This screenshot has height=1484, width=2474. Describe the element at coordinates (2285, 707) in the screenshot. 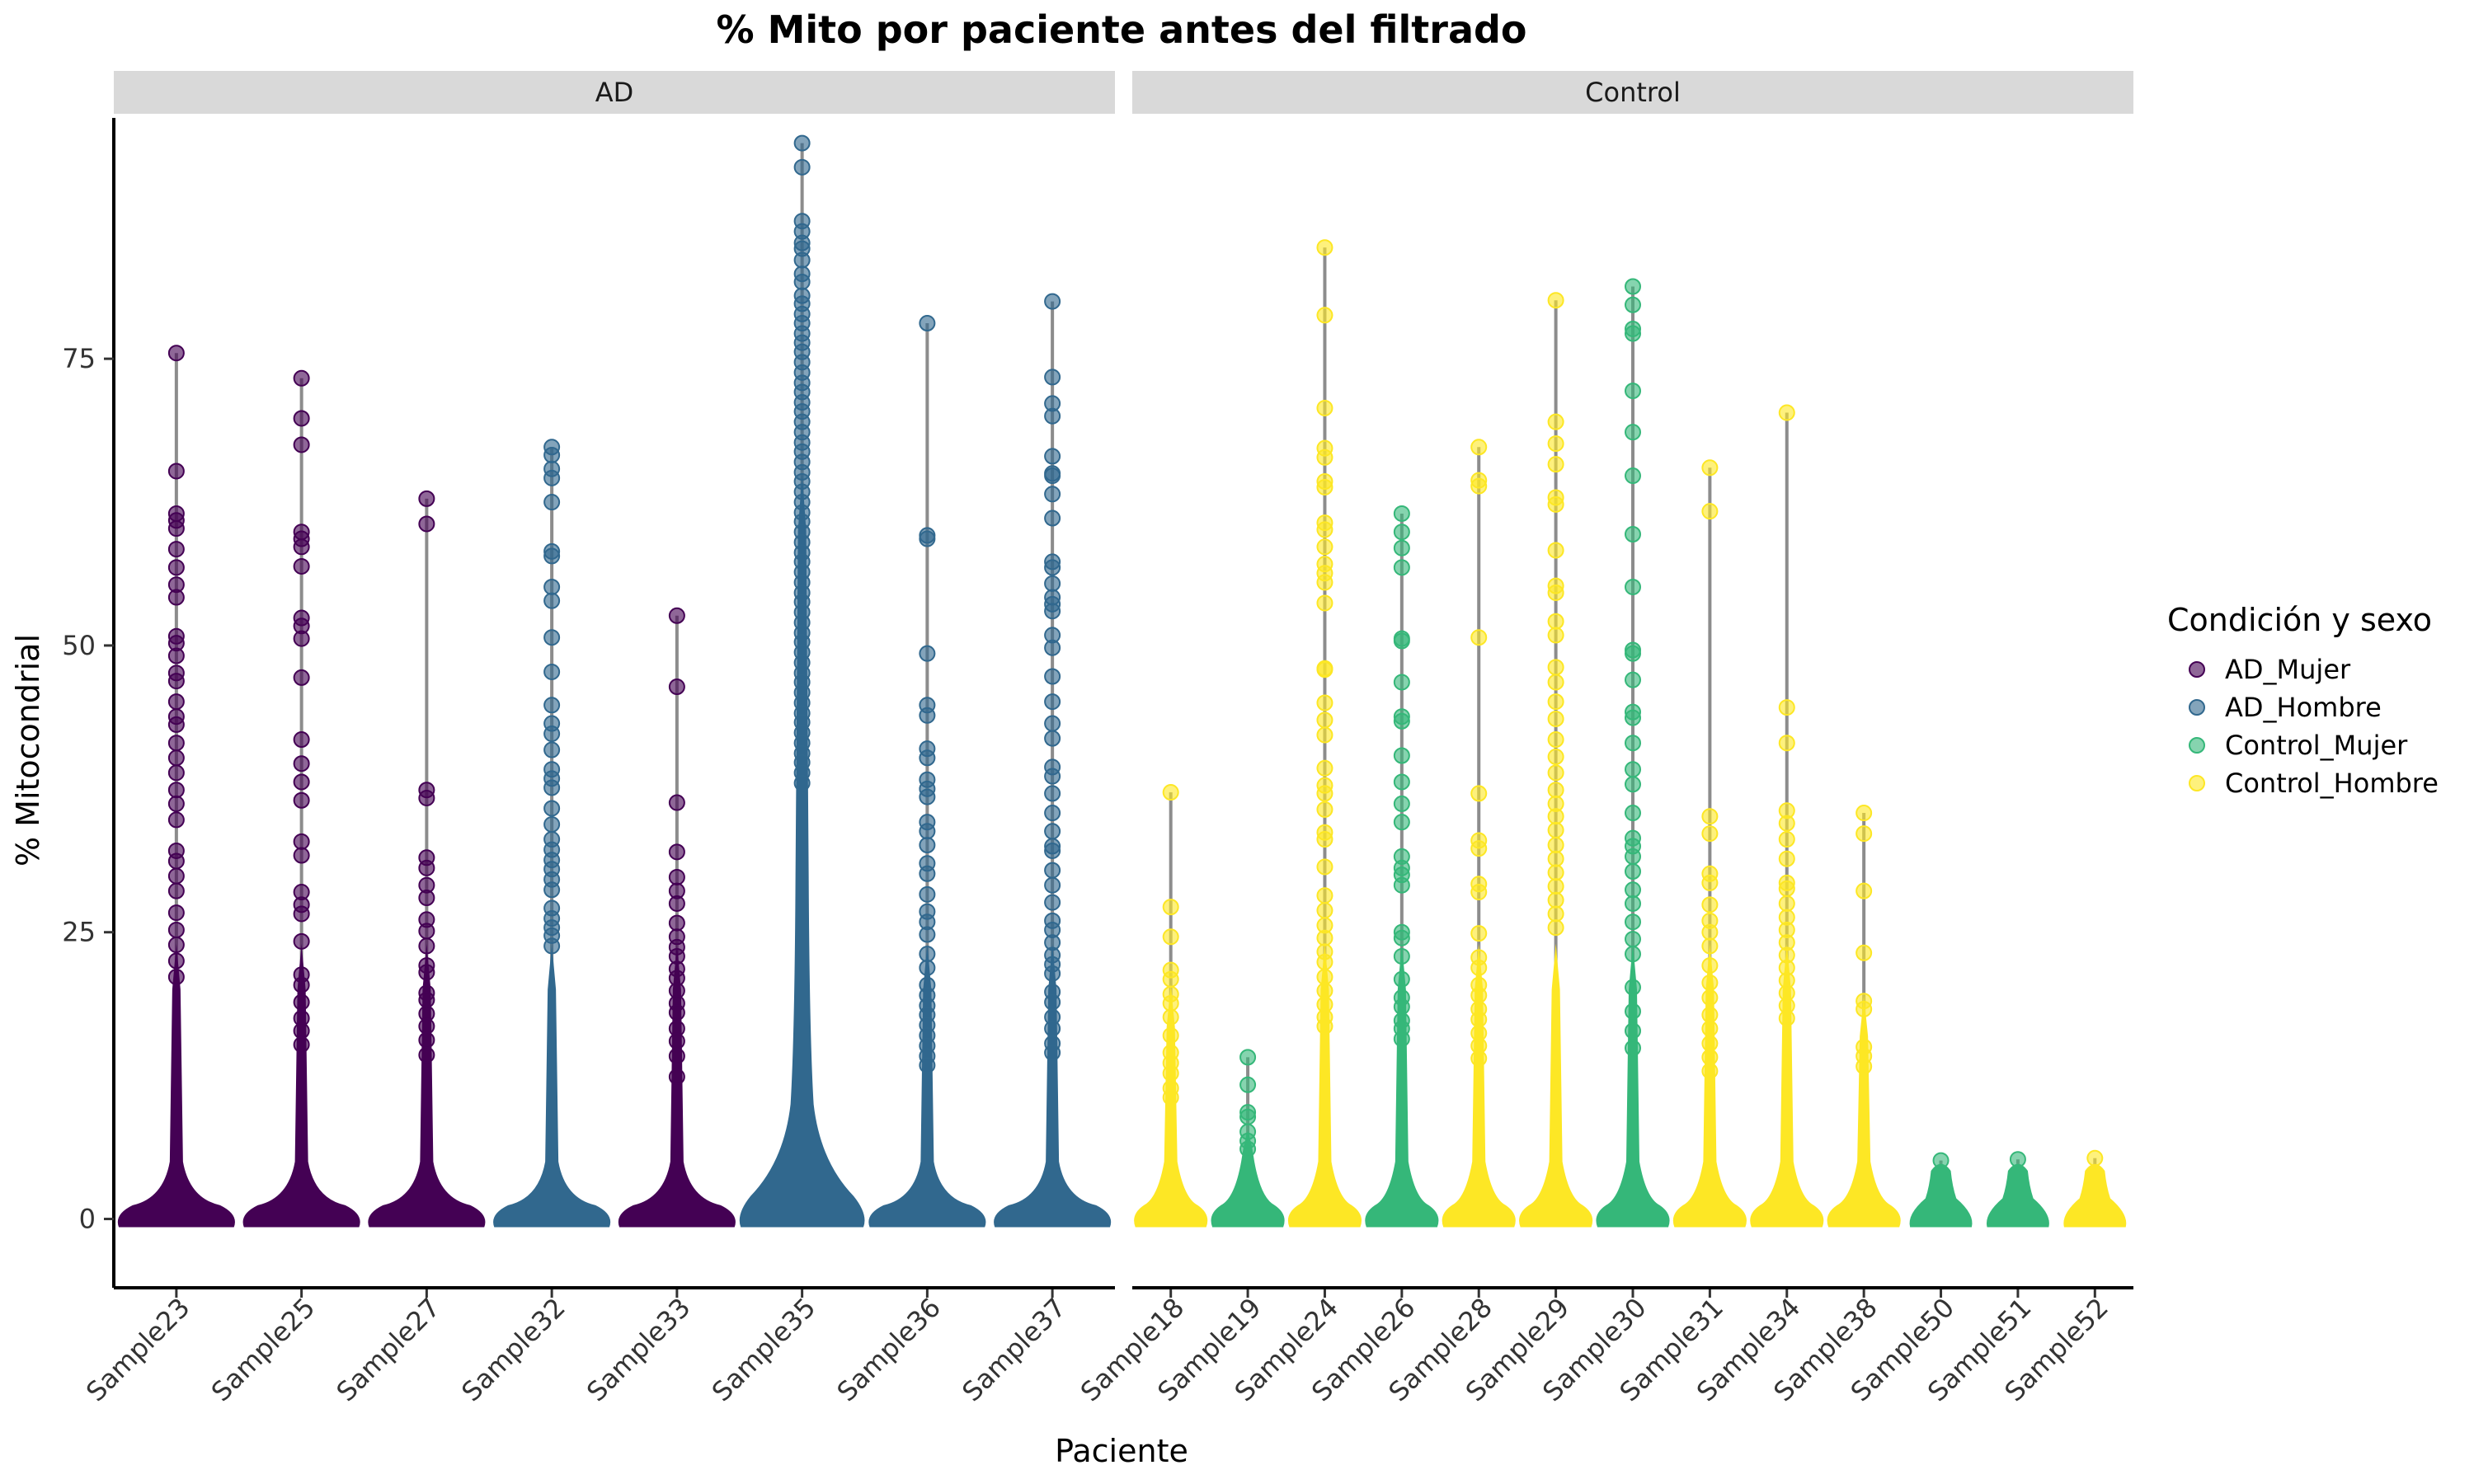

I see `legend-entry: AD_Hombre` at that location.